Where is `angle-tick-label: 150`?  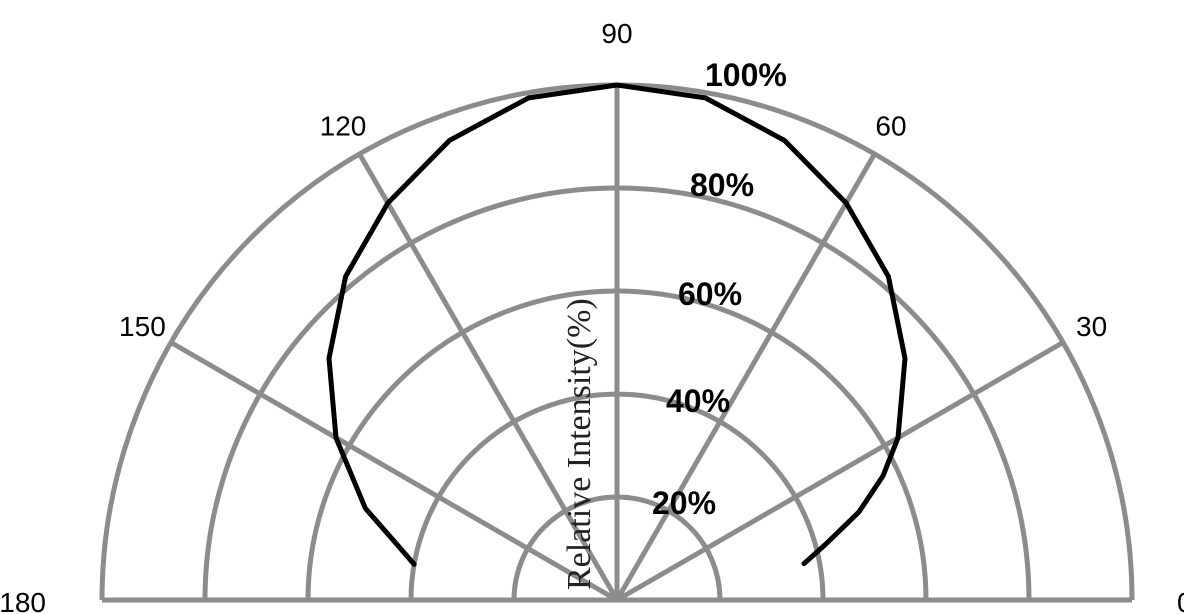 angle-tick-label: 150 is located at coordinates (142, 326).